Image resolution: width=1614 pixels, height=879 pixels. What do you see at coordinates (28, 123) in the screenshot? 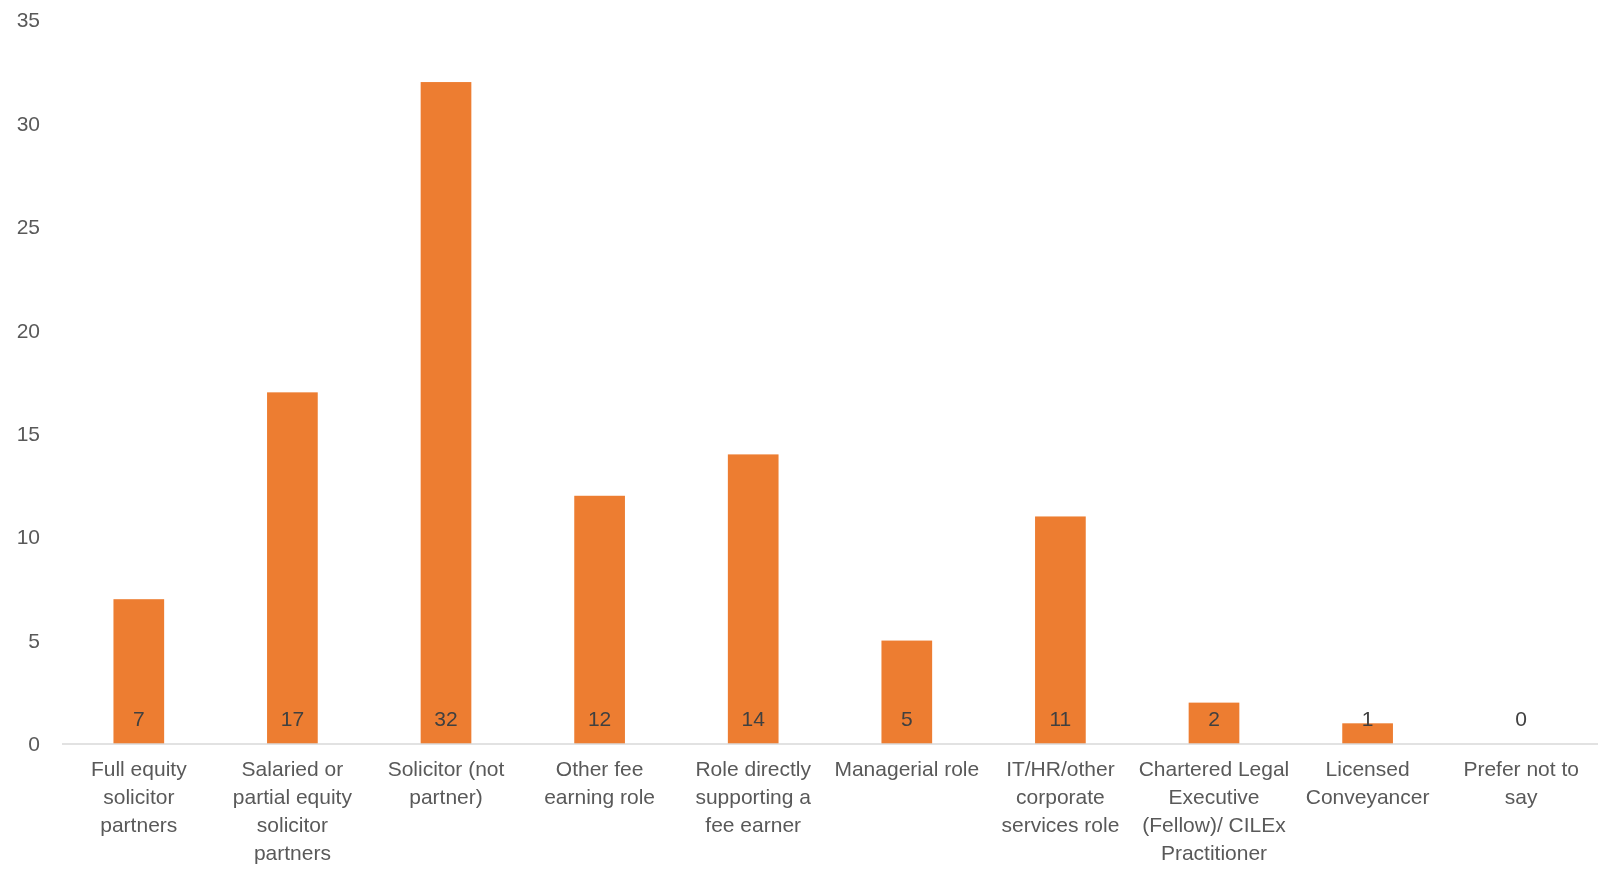
I see `y-tick-label: 30` at bounding box center [28, 123].